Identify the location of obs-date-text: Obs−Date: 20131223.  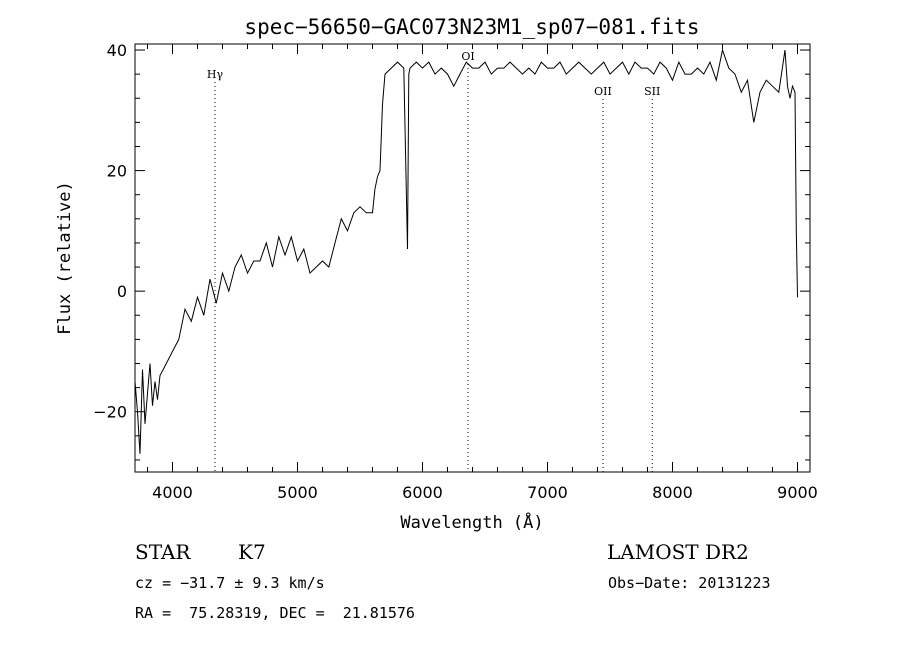
(689, 583).